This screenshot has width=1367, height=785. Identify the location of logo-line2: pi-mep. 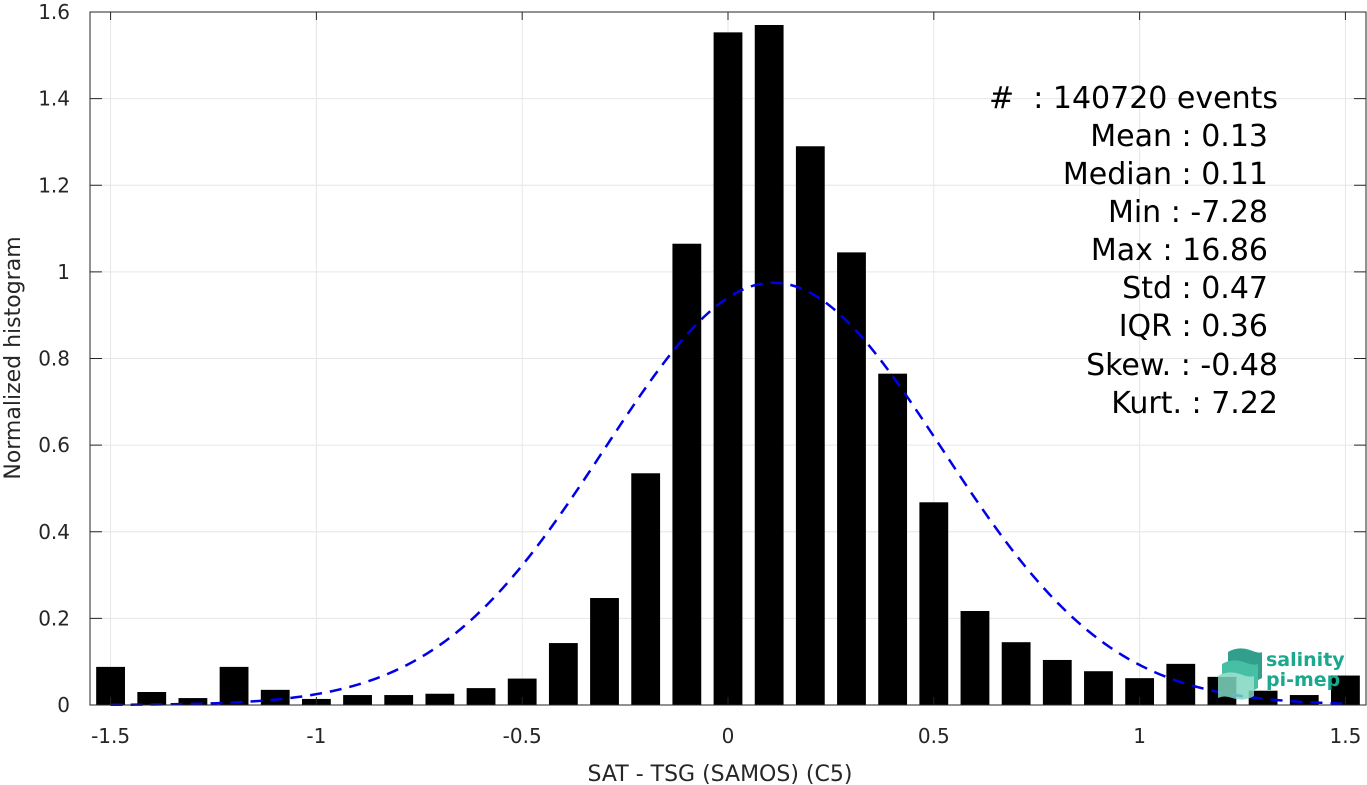
(1303, 680).